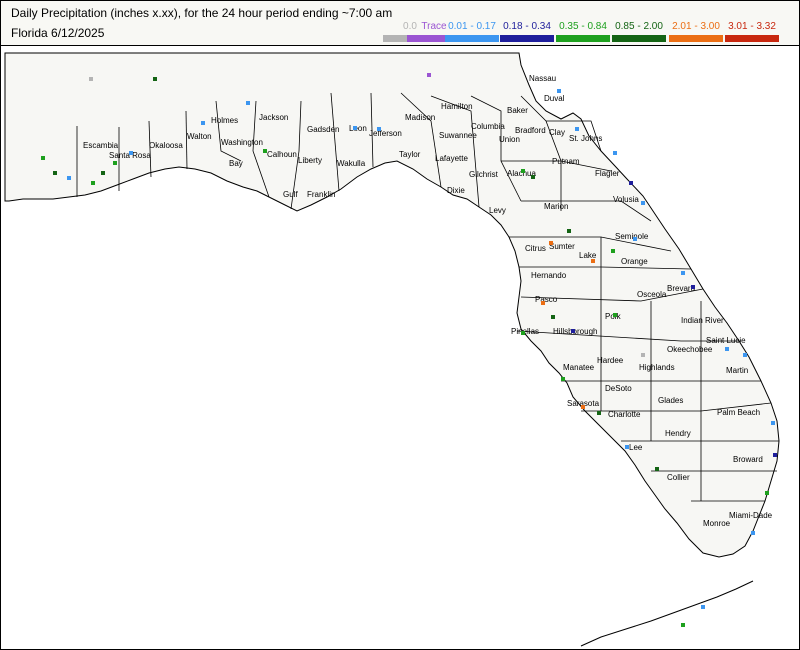 Image resolution: width=800 pixels, height=650 pixels. Describe the element at coordinates (556, 206) in the screenshot. I see `county-label: Marion` at that location.